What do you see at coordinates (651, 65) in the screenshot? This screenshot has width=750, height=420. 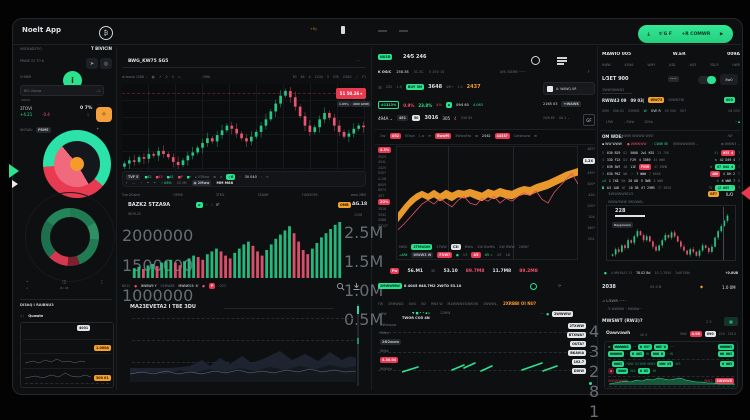 I see `right-tab: WMY` at bounding box center [651, 65].